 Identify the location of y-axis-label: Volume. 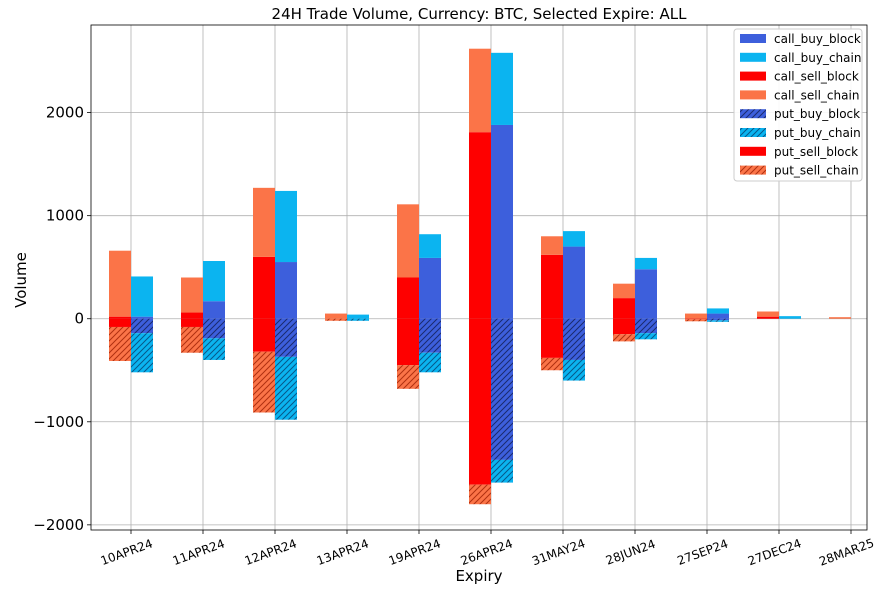
(21, 280).